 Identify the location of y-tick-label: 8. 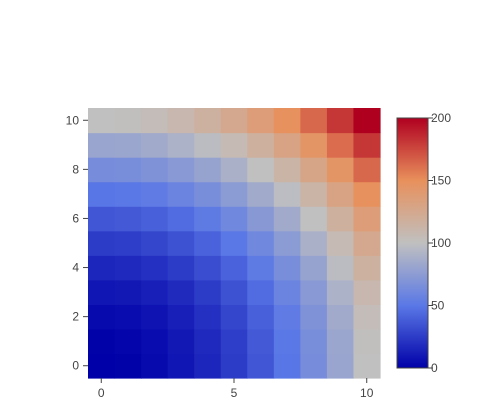
(75, 169).